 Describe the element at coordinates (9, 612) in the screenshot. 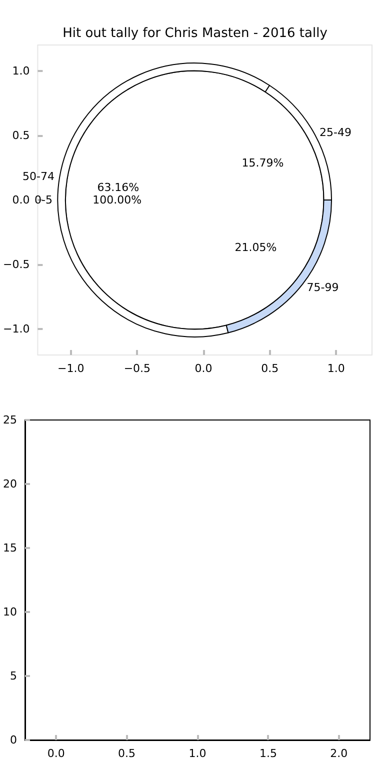

I see `y-tick-label: 10` at that location.